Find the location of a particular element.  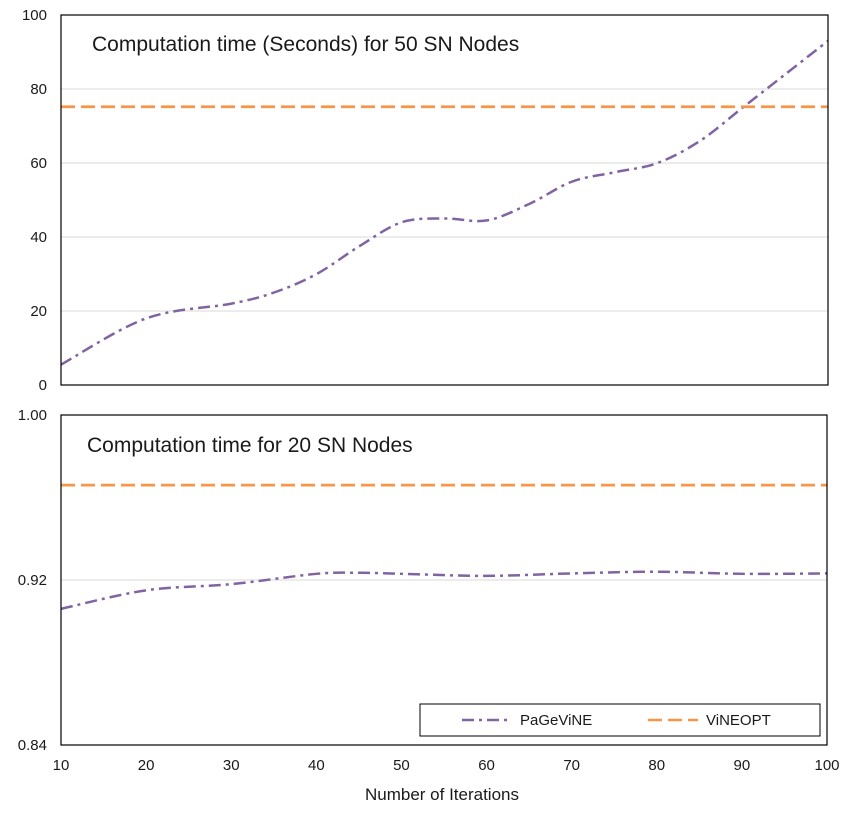

x-tick-label: 50 is located at coordinates (401, 765).